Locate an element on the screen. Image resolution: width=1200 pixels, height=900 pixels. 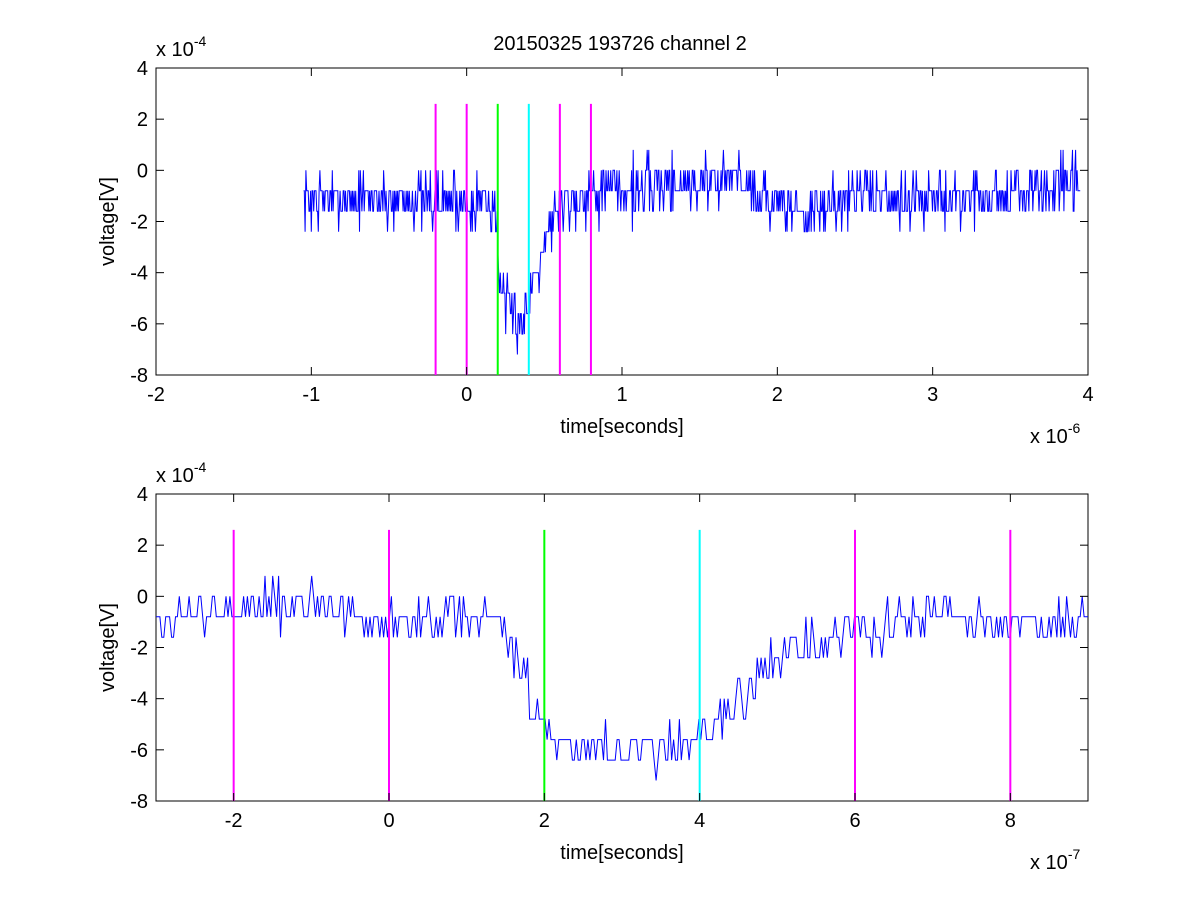
signal-series-line is located at coordinates (692, 252).